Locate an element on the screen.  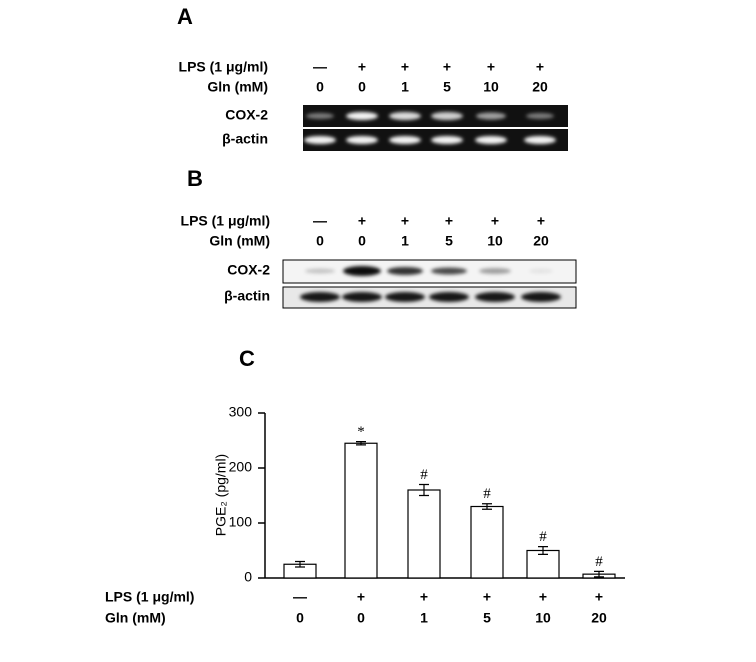
gel-b is located at coordinates (429, 284).